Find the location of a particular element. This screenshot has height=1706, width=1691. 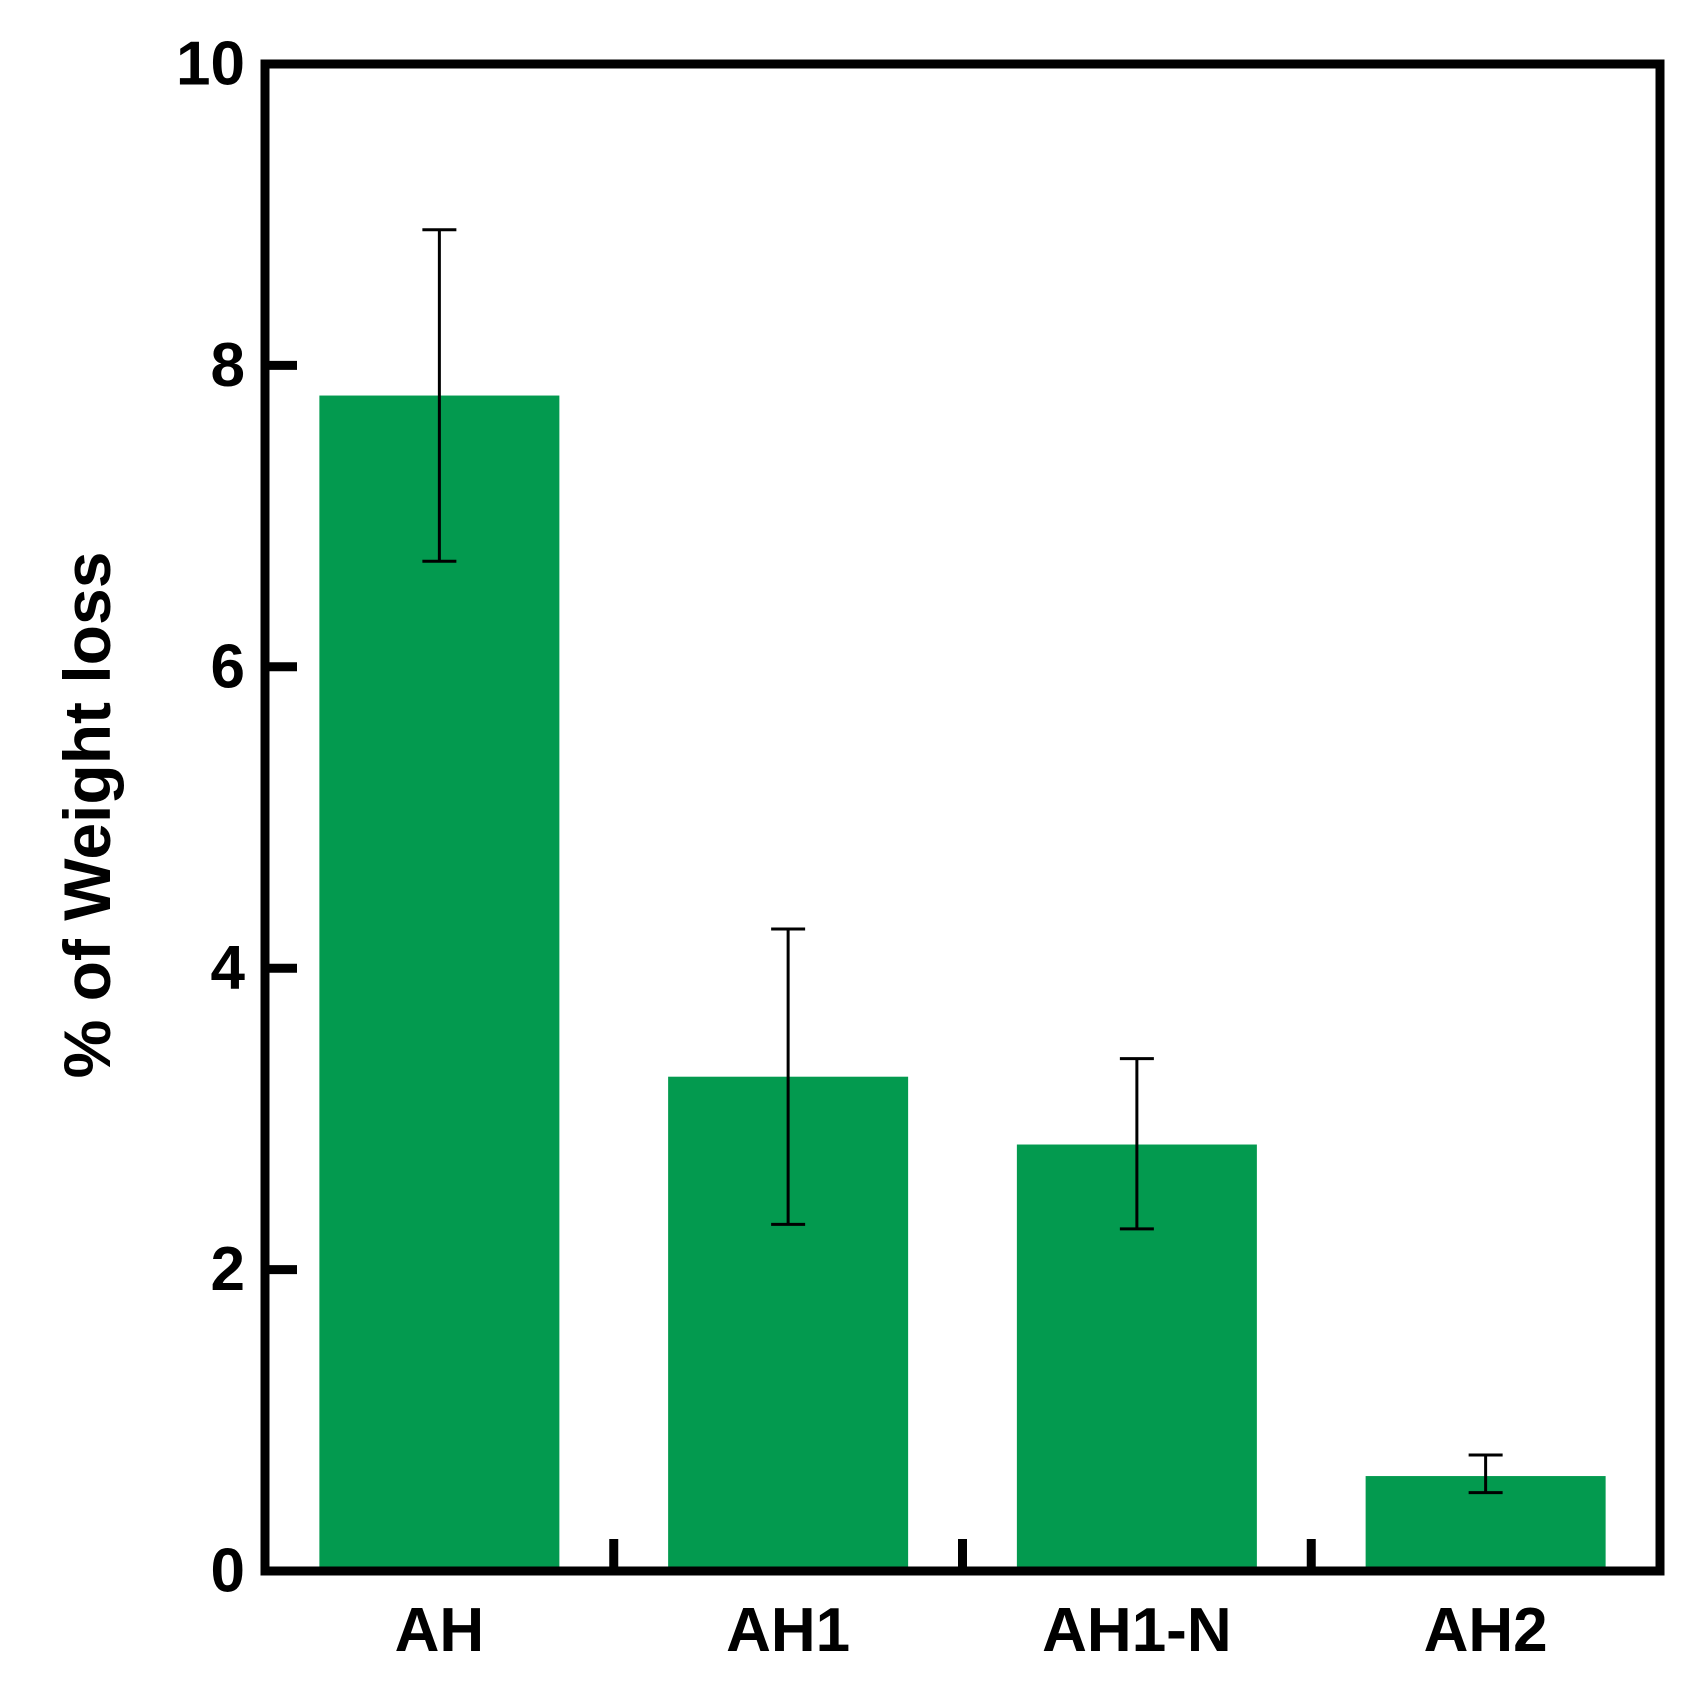

y-tick-label-8: 8 is located at coordinates (228, 365).